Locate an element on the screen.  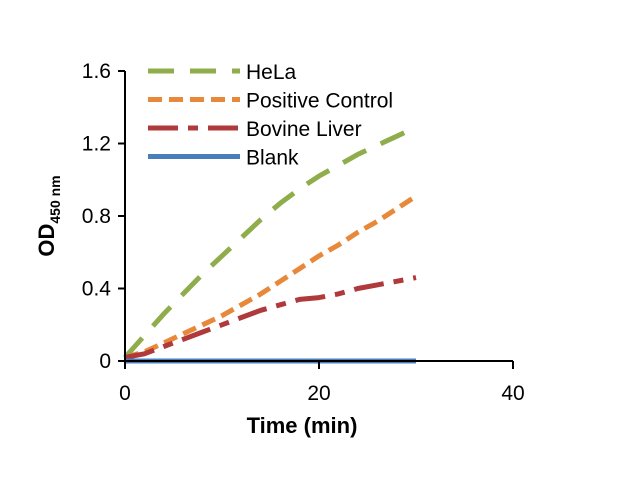
x-tick-label: 40 is located at coordinates (512, 393).